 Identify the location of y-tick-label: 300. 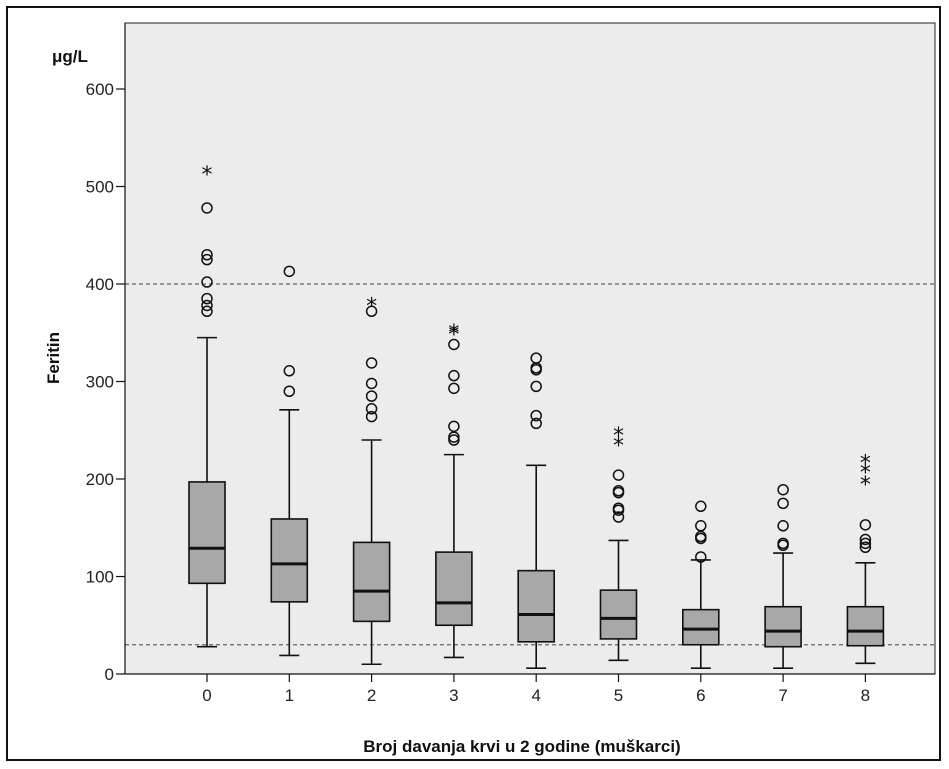
(100, 382).